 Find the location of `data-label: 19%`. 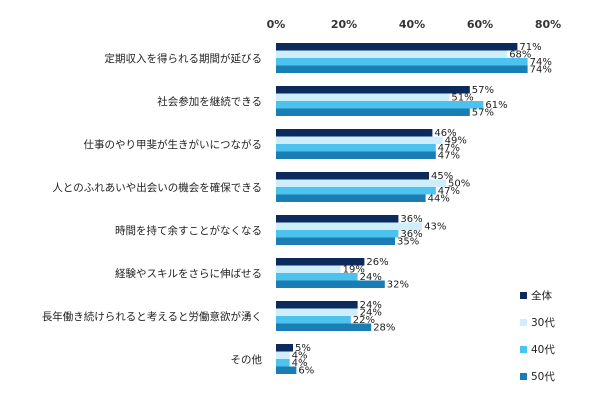

data-label: 19% is located at coordinates (354, 270).